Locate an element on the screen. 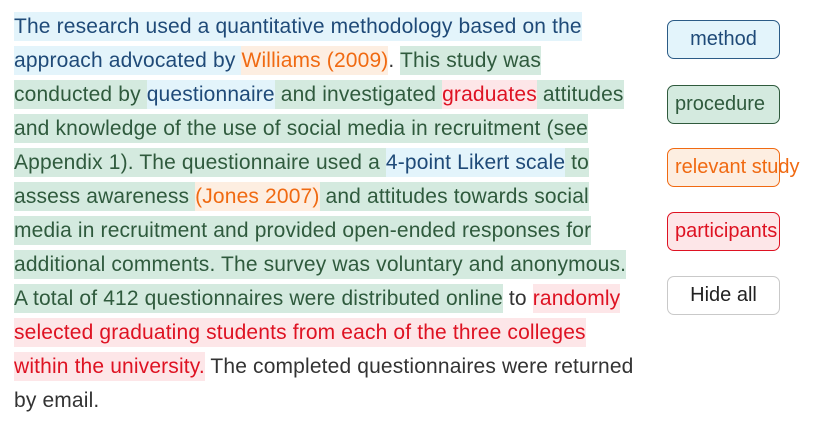 The height and width of the screenshot is (427, 832). method-toggle-label: method is located at coordinates (723, 39).